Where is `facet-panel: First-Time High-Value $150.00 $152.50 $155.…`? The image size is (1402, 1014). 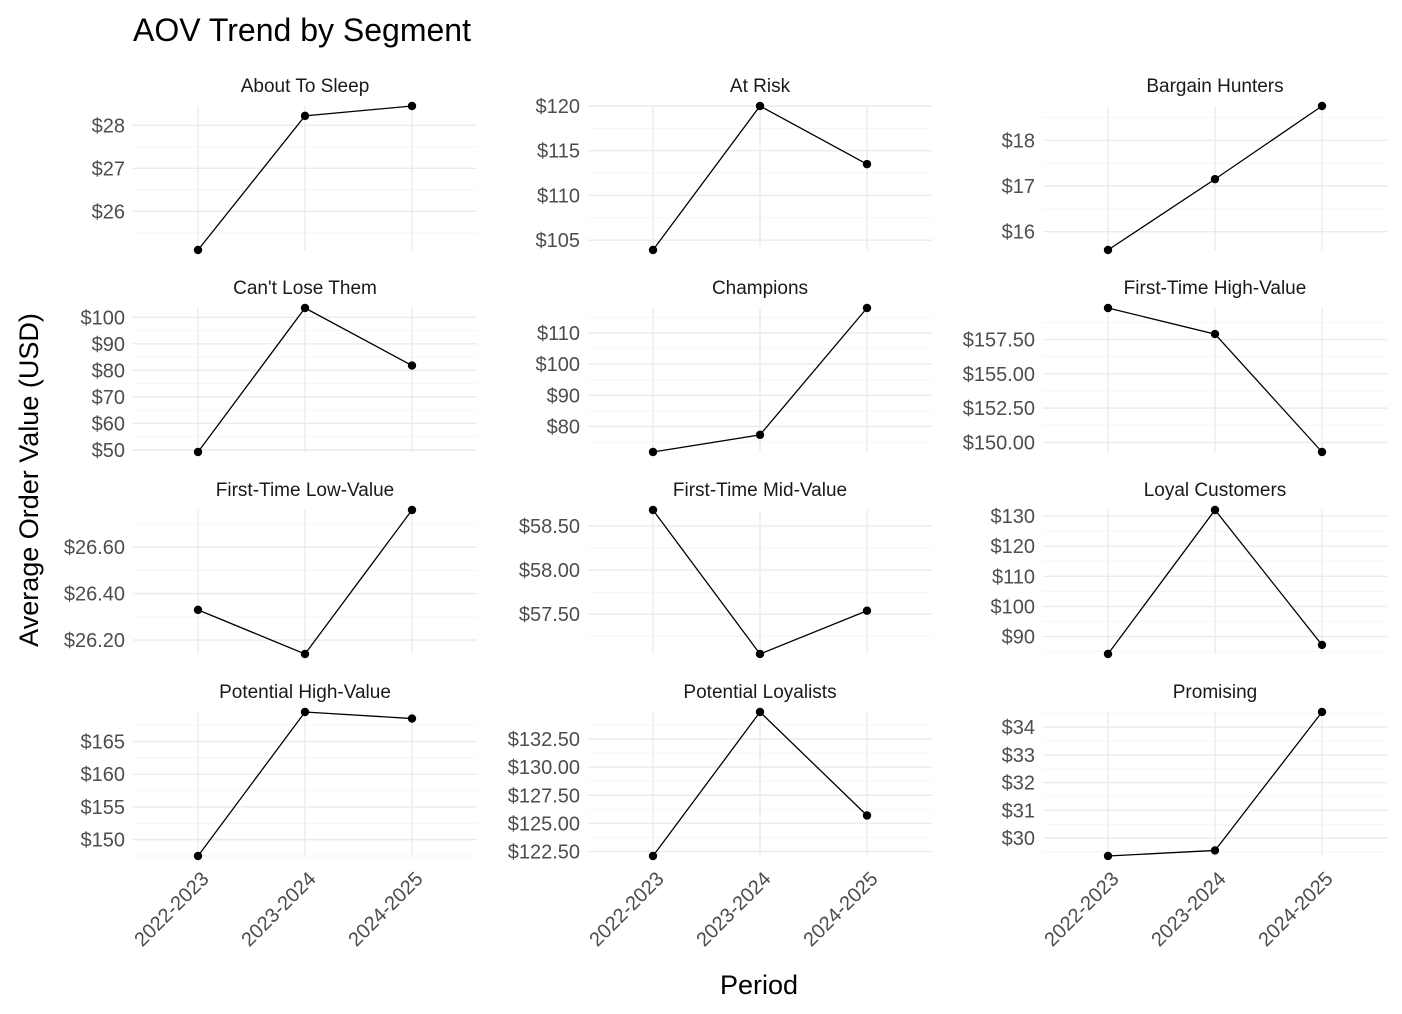 facet-panel: First-Time High-Value $150.00 $152.50 $155.… is located at coordinates (1175, 367).